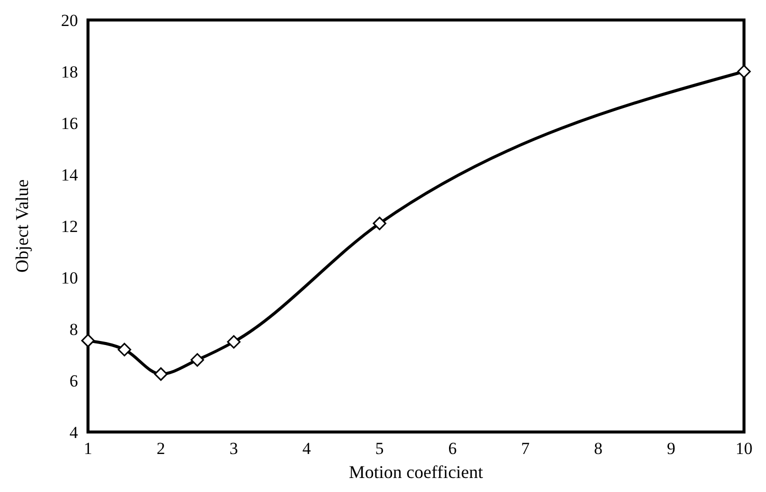 The height and width of the screenshot is (492, 766). What do you see at coordinates (69, 174) in the screenshot?
I see `y-tick-label: 14` at bounding box center [69, 174].